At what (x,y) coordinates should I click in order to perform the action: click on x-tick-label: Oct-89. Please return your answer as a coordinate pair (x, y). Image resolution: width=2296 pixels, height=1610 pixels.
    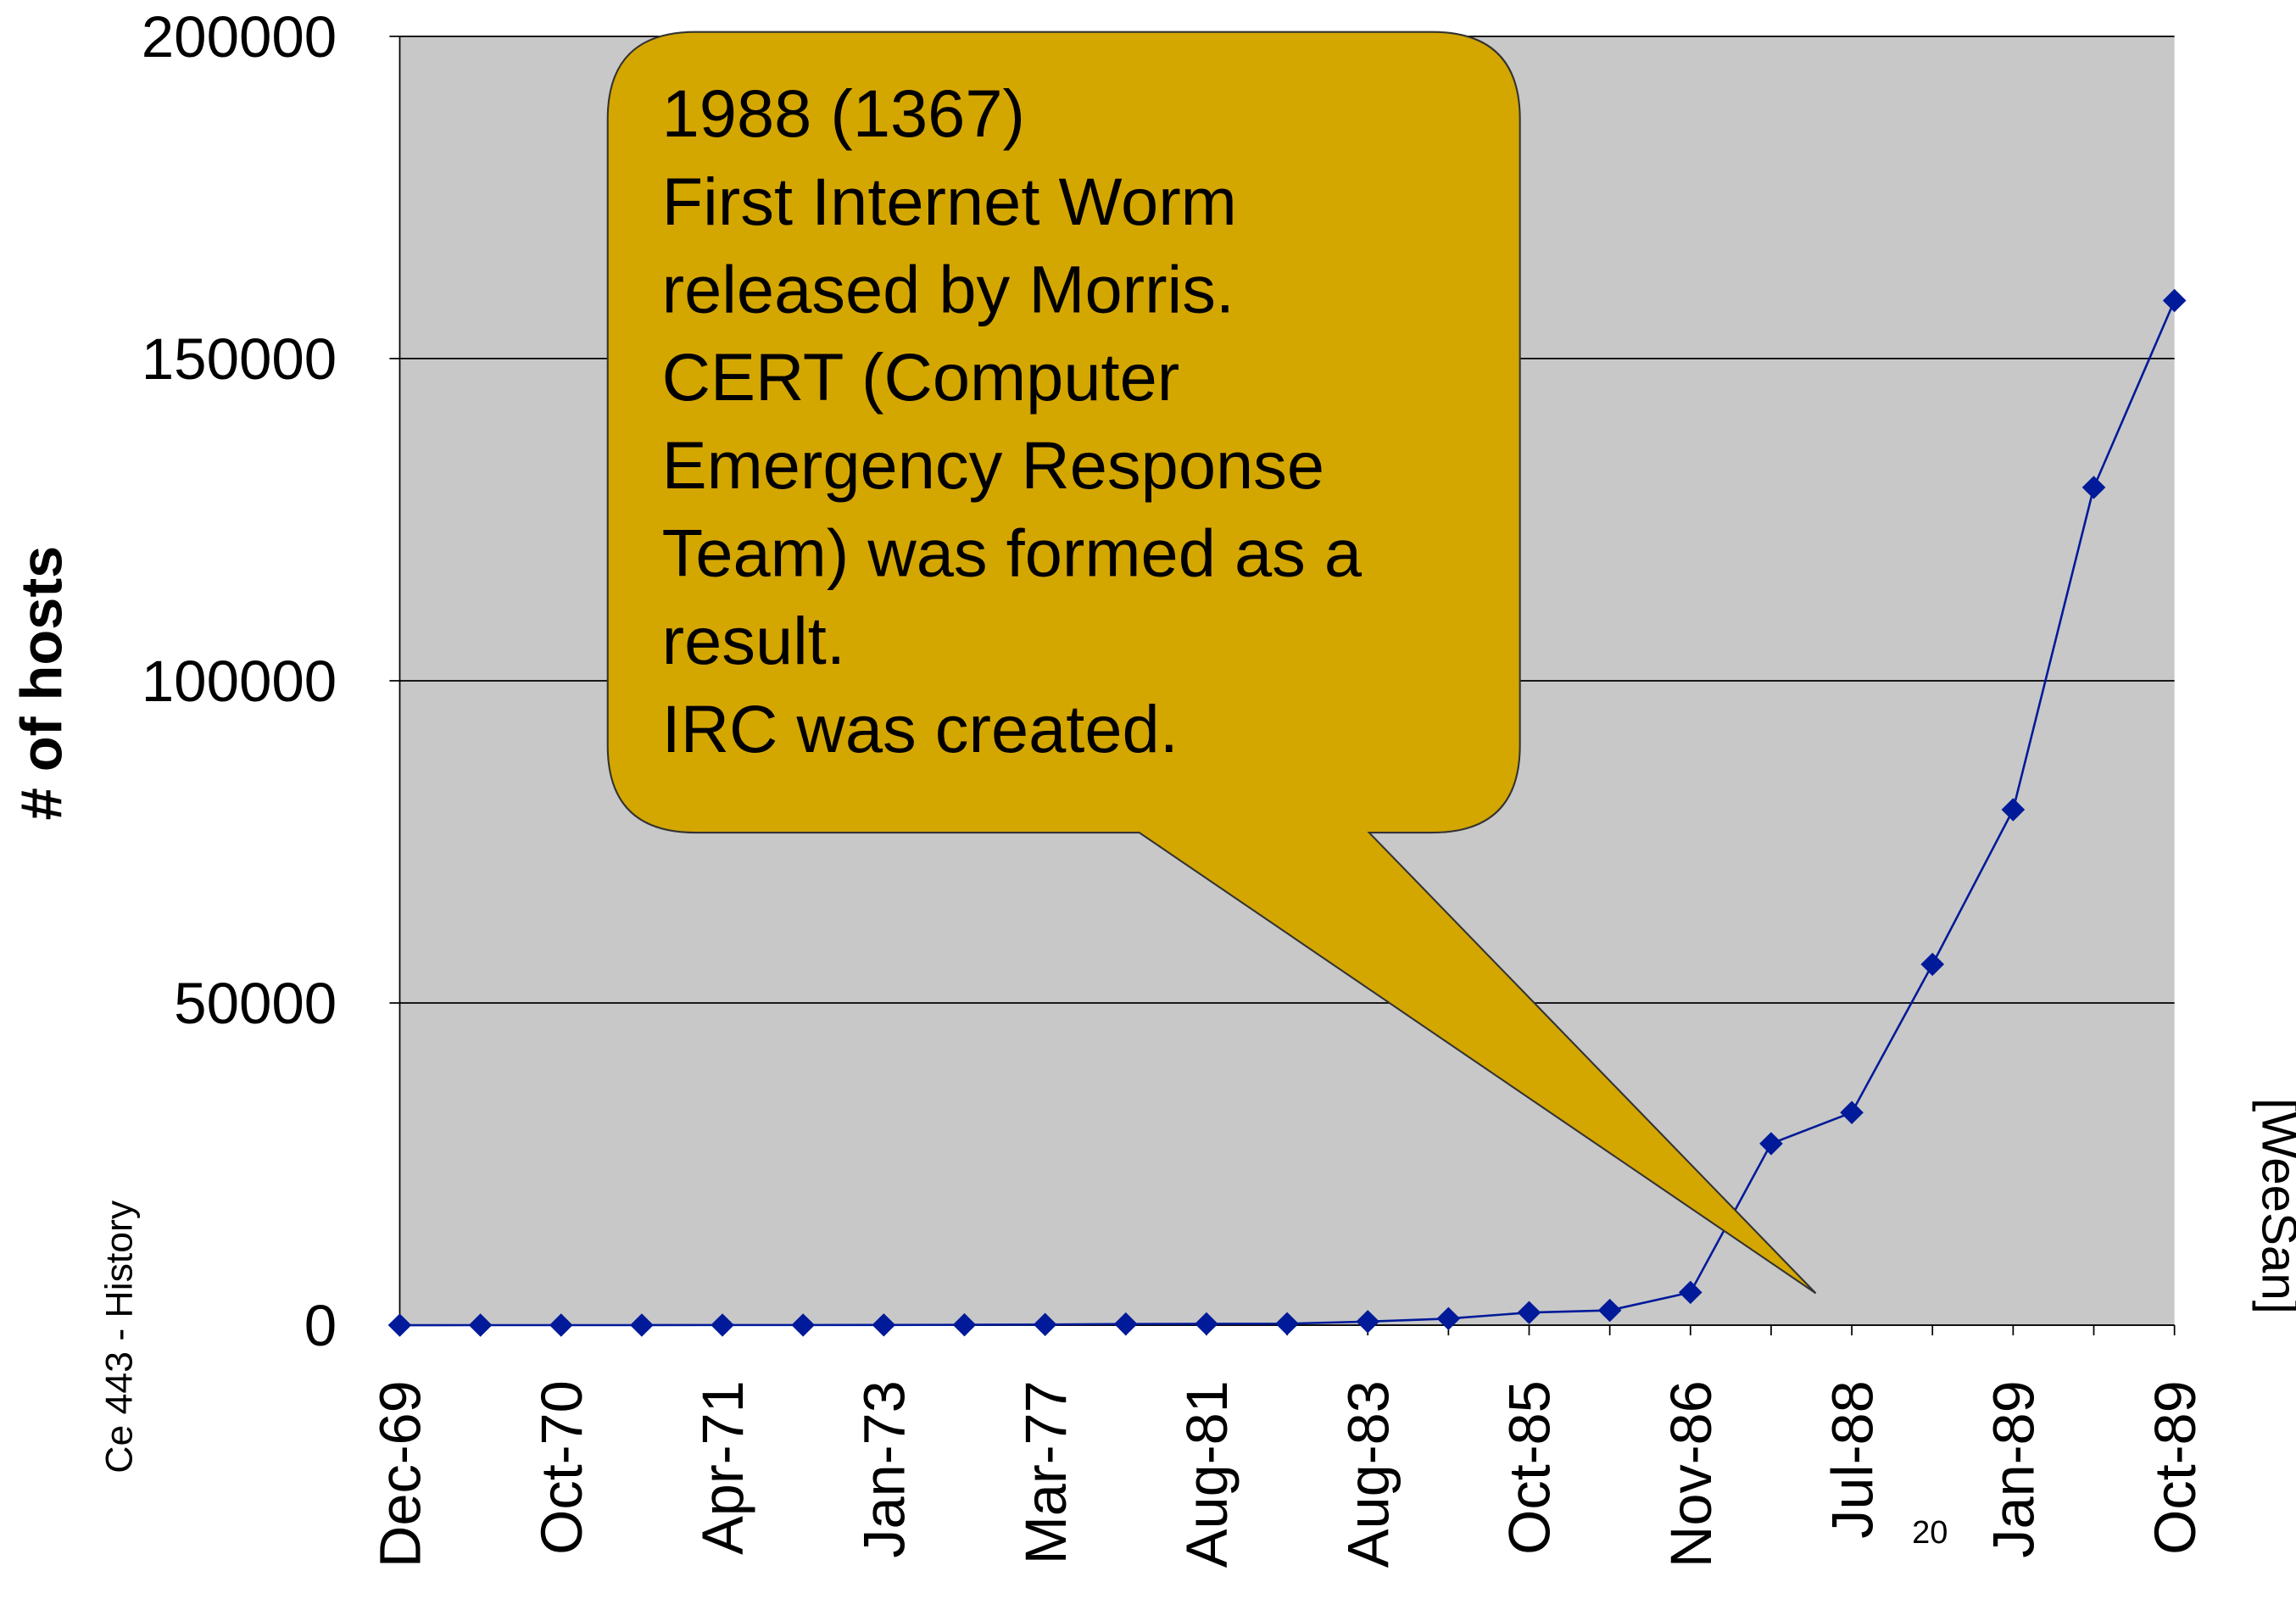
    Looking at the image, I should click on (2175, 1468).